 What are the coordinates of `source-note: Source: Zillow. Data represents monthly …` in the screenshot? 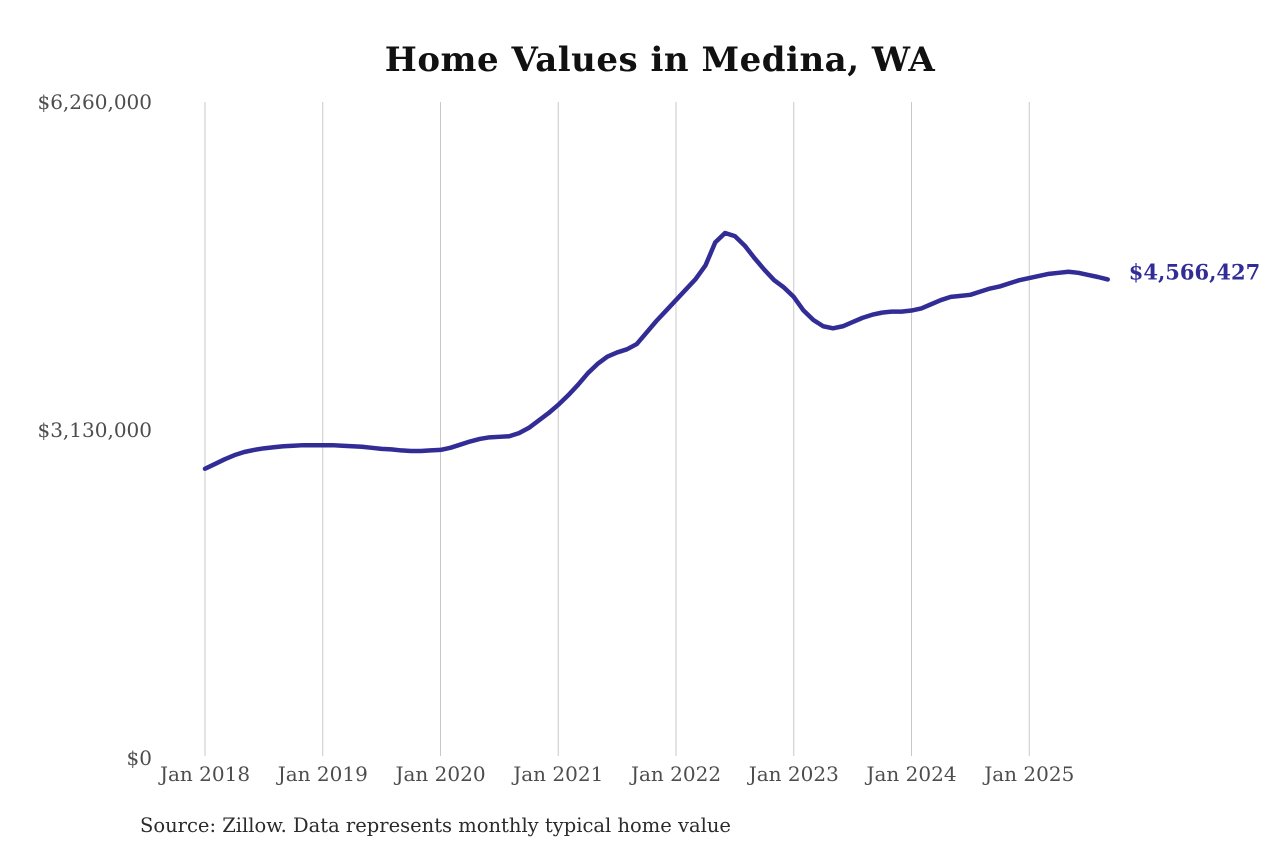 It's located at (435, 825).